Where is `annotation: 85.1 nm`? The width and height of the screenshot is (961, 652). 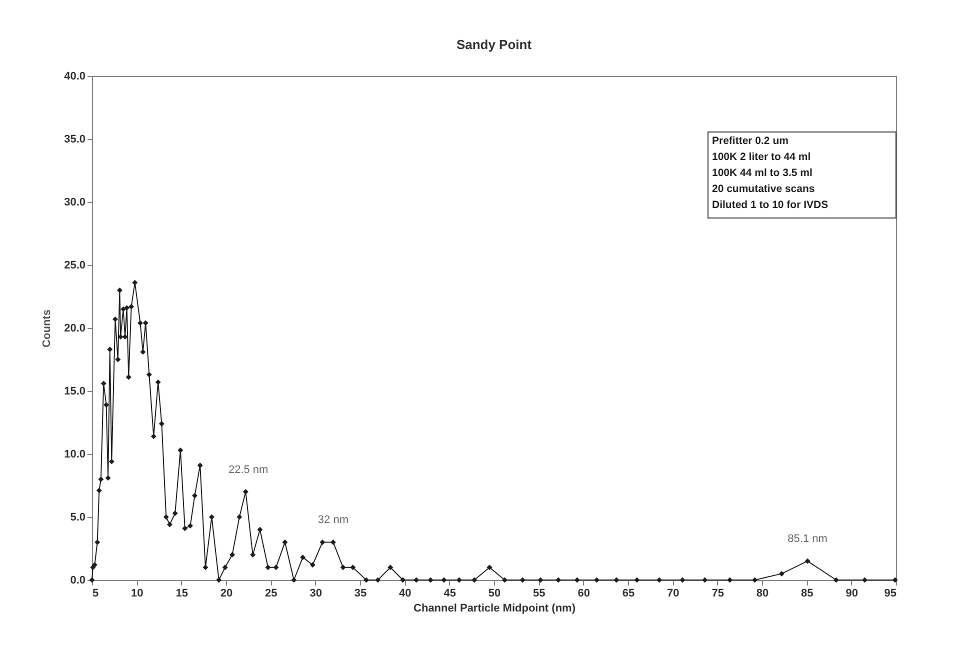 annotation: 85.1 nm is located at coordinates (808, 539).